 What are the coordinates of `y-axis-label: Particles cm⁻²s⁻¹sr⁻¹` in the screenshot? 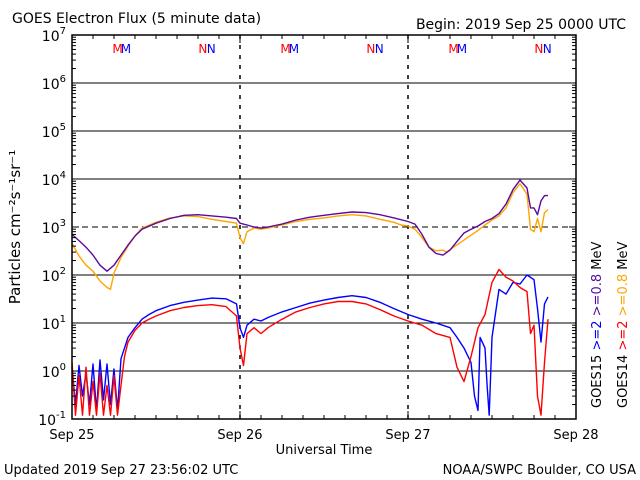 It's located at (15, 227).